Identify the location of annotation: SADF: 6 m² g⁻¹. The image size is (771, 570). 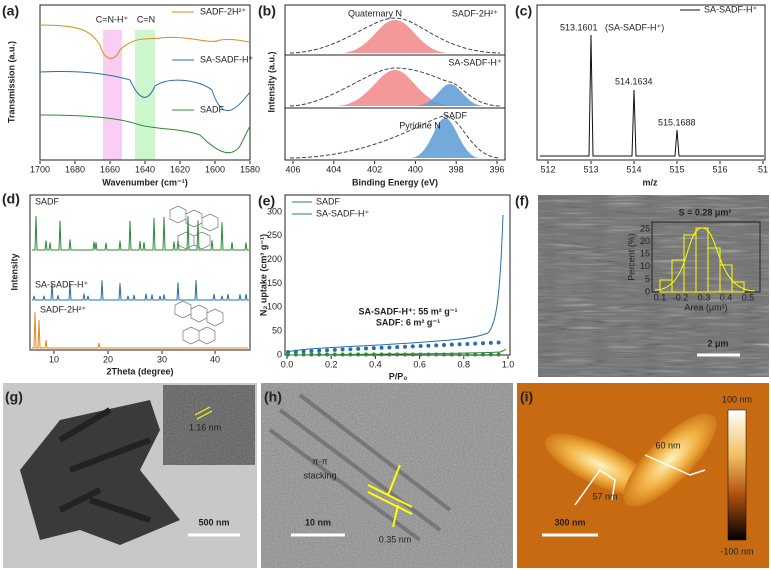
(408, 322).